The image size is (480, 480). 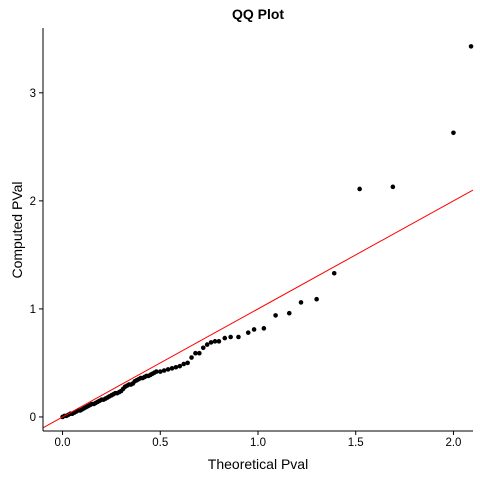 I want to click on x-axis-title: Theoretical Pval, so click(x=258, y=464).